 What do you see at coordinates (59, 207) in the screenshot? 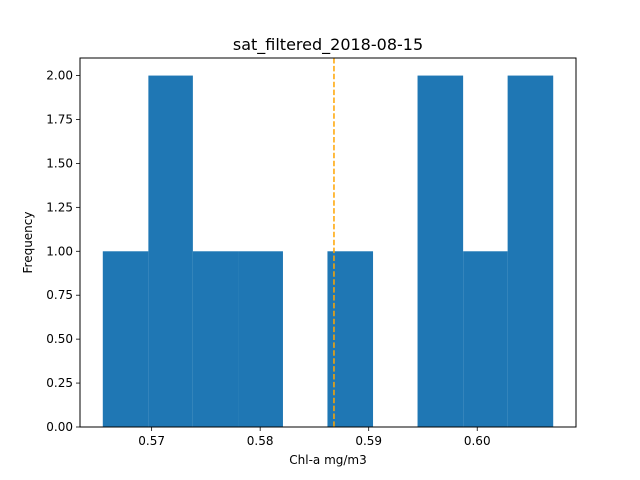
I see `y-tick-label: 1.25` at bounding box center [59, 207].